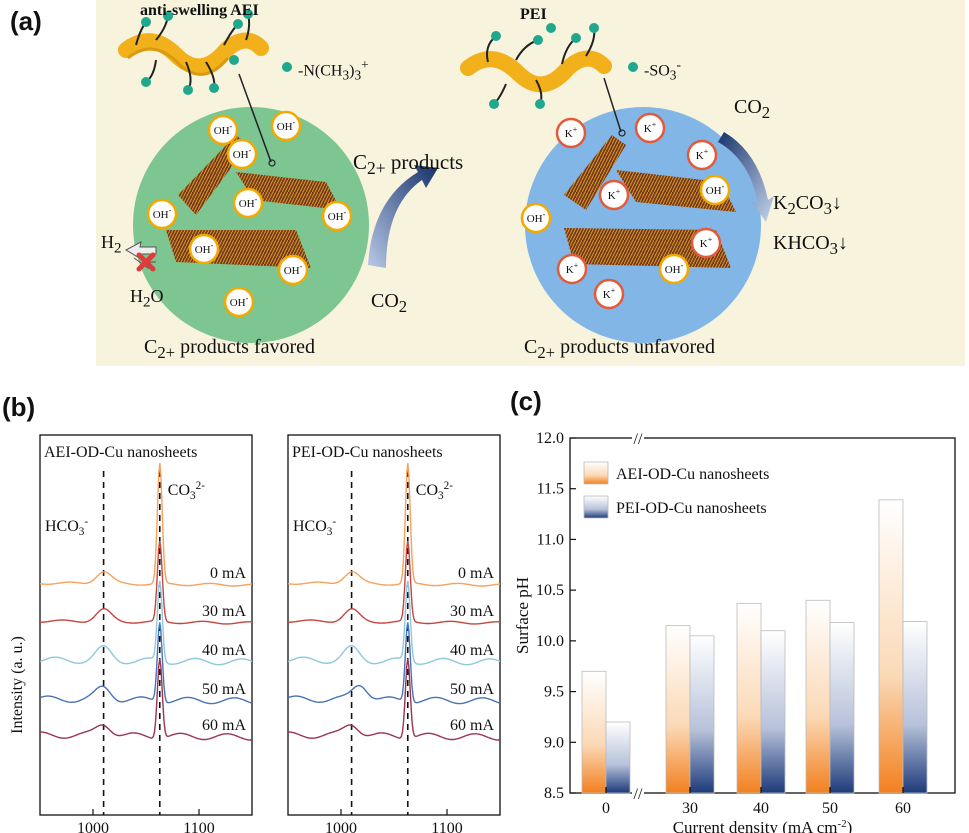  I want to click on pei-title: PEI, so click(533, 14).